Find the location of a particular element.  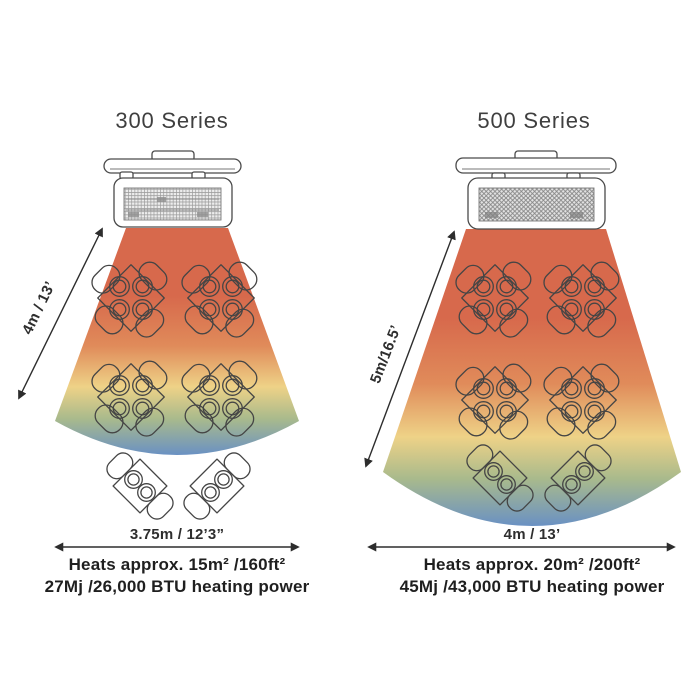

power-text: 27Mj /26,000 BTU heating power is located at coordinates (177, 586).